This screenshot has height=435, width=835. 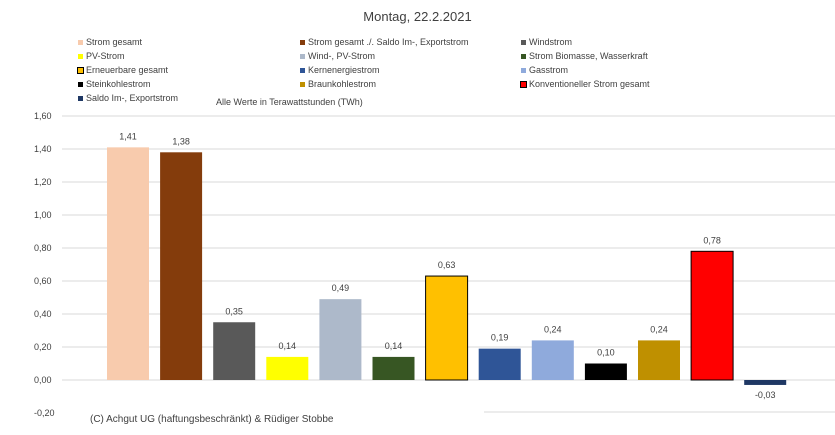 I want to click on y-tick-label: 0,60, so click(x=43, y=281).